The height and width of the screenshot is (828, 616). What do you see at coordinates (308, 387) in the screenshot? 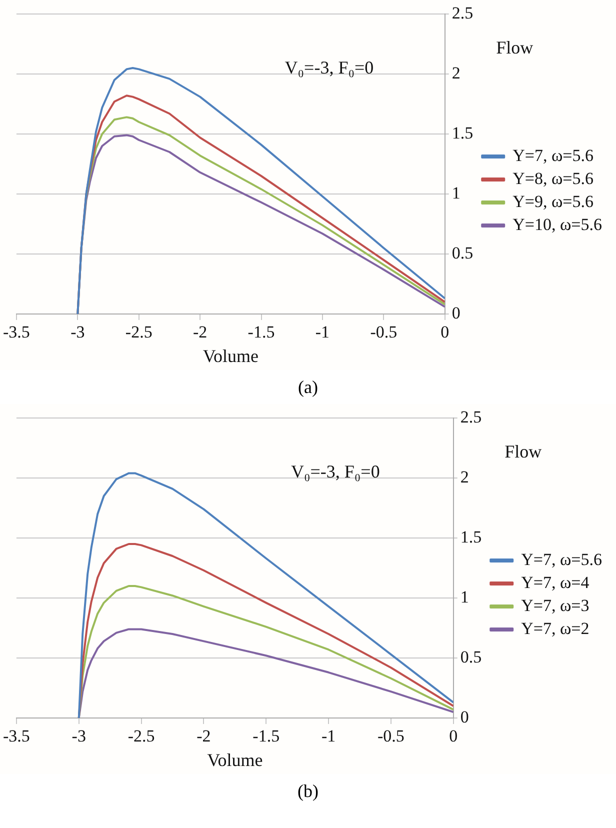
I see `text: (a)` at bounding box center [308, 387].